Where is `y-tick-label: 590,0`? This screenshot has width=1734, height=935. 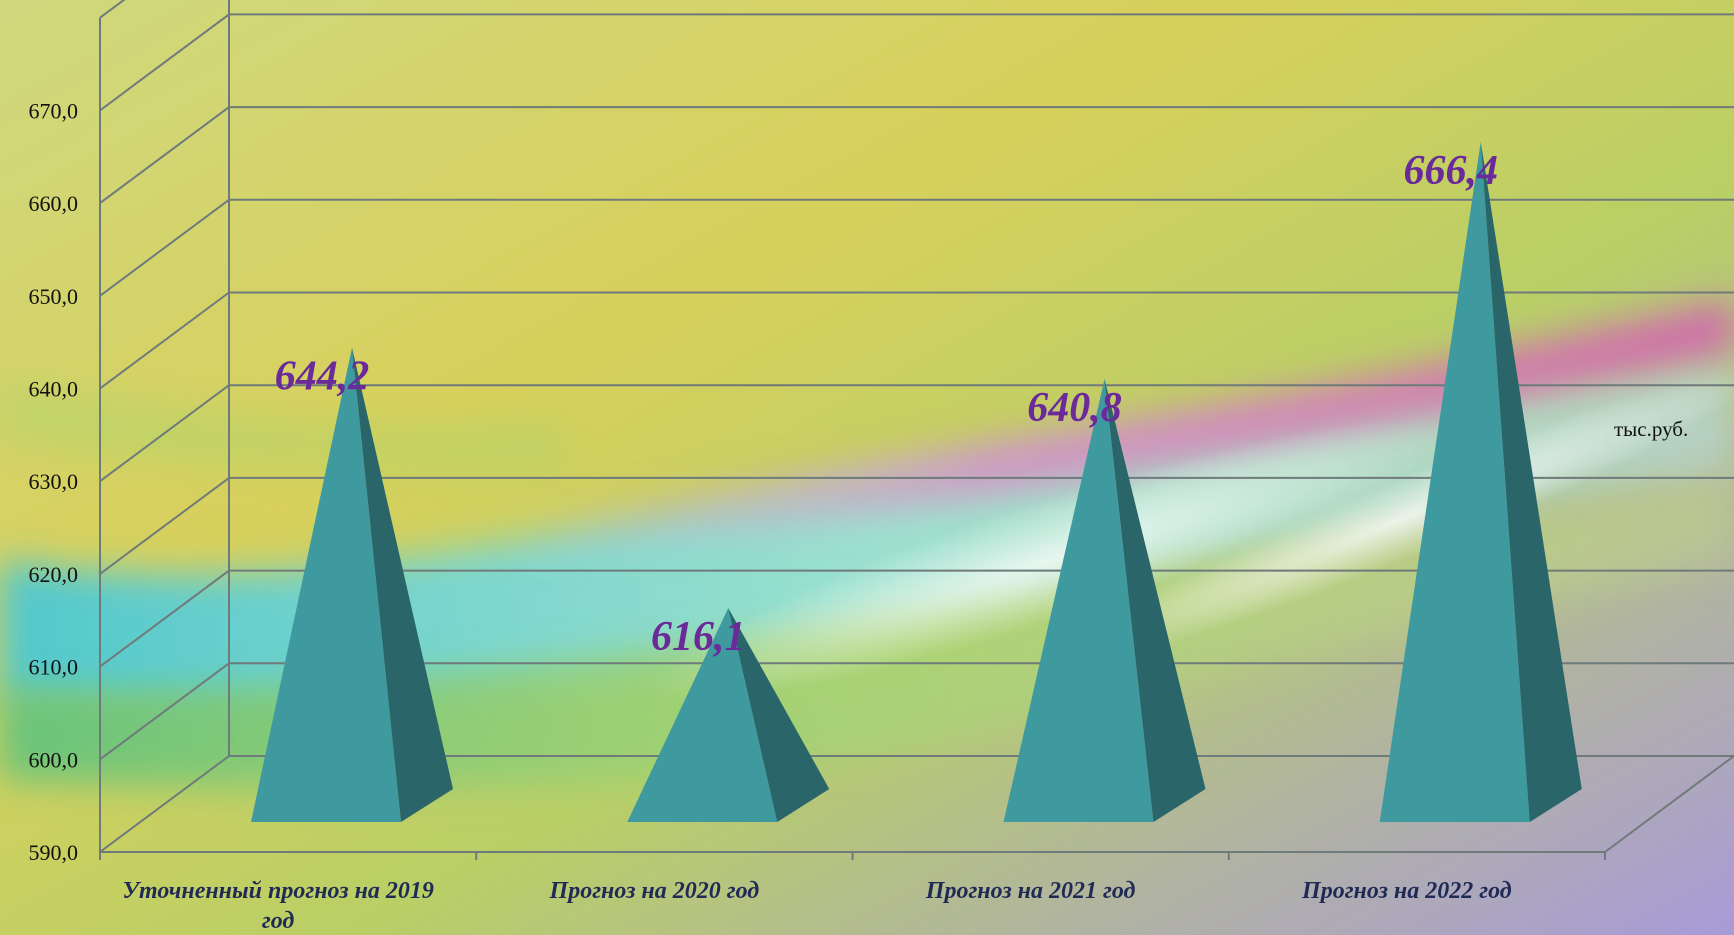 y-tick-label: 590,0 is located at coordinates (54, 852).